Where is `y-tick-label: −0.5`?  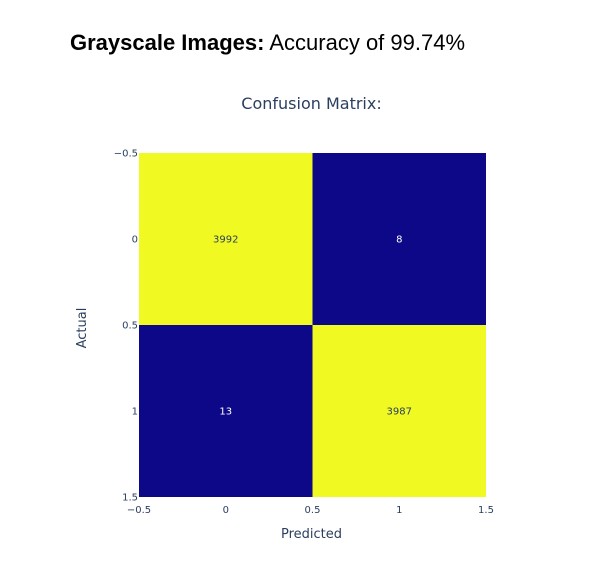 y-tick-label: −0.5 is located at coordinates (126, 154).